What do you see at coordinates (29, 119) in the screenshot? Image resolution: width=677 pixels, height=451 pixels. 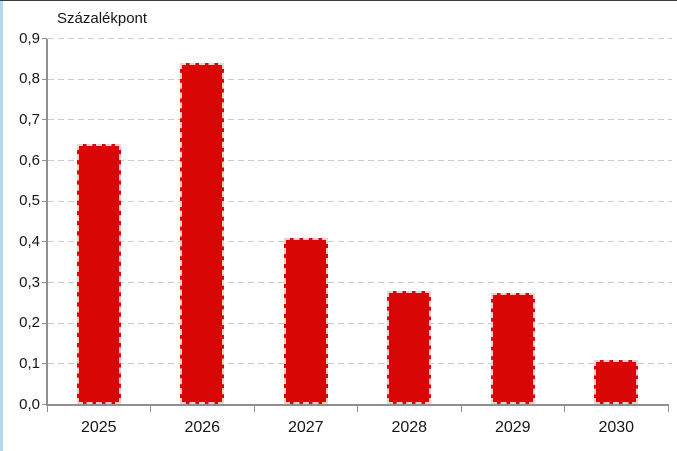 I see `y-axis-label-0,7: 0,7` at bounding box center [29, 119].